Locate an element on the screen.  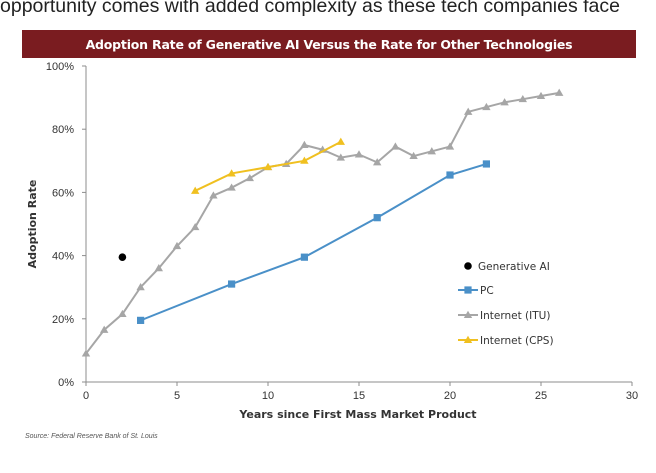
x-tick-label: 30 is located at coordinates (632, 396).